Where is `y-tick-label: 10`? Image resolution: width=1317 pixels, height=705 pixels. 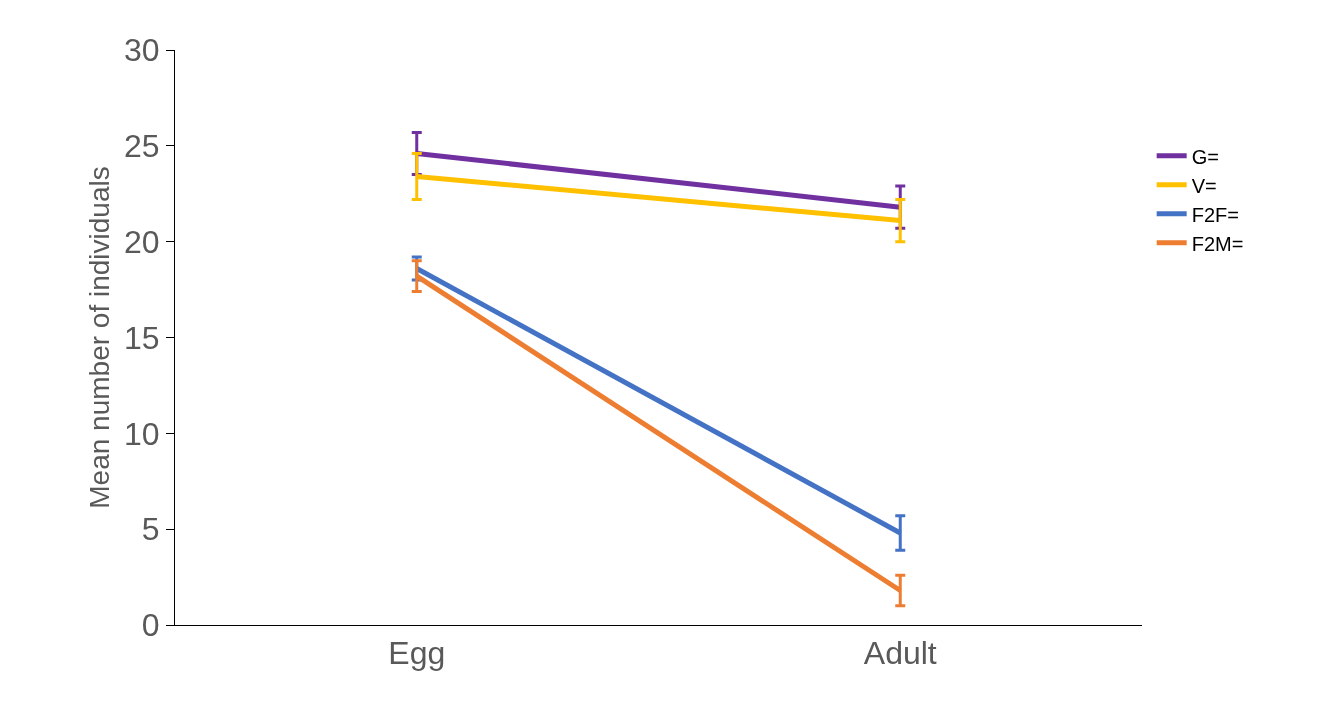
y-tick-label: 10 is located at coordinates (142, 433).